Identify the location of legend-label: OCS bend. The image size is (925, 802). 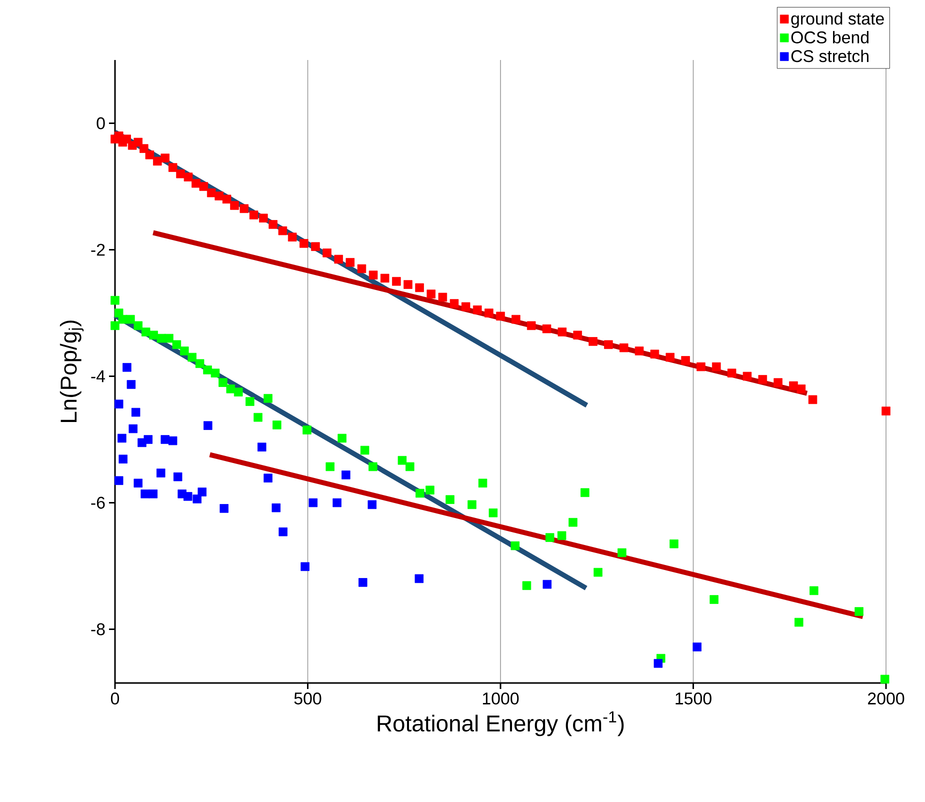
(829, 37).